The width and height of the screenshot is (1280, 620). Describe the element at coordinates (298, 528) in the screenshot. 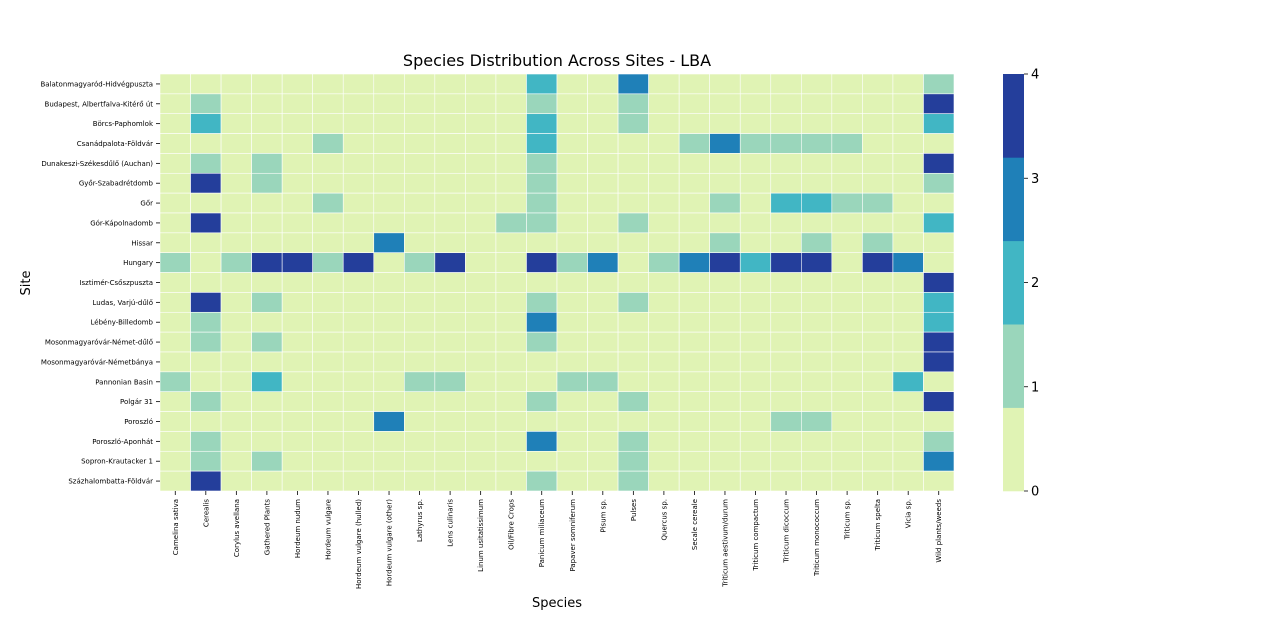

I see `x-tick-label: Hordeum nudum` at that location.